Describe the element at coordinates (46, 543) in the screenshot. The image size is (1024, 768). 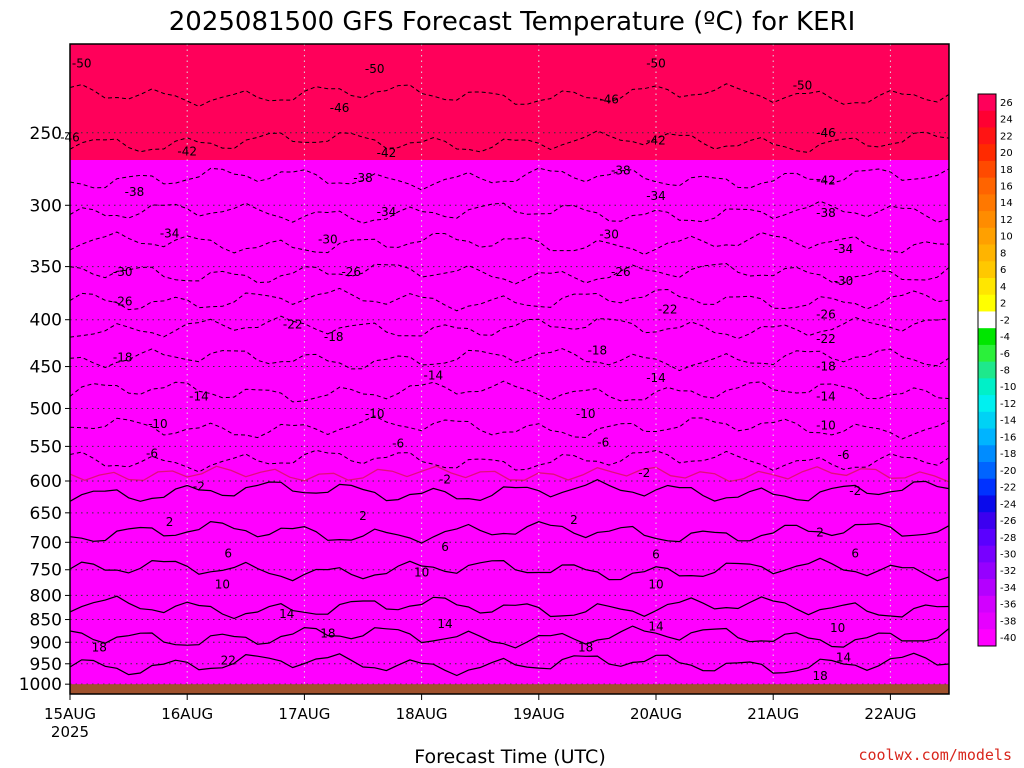
I see `y-tick-label: 700` at that location.